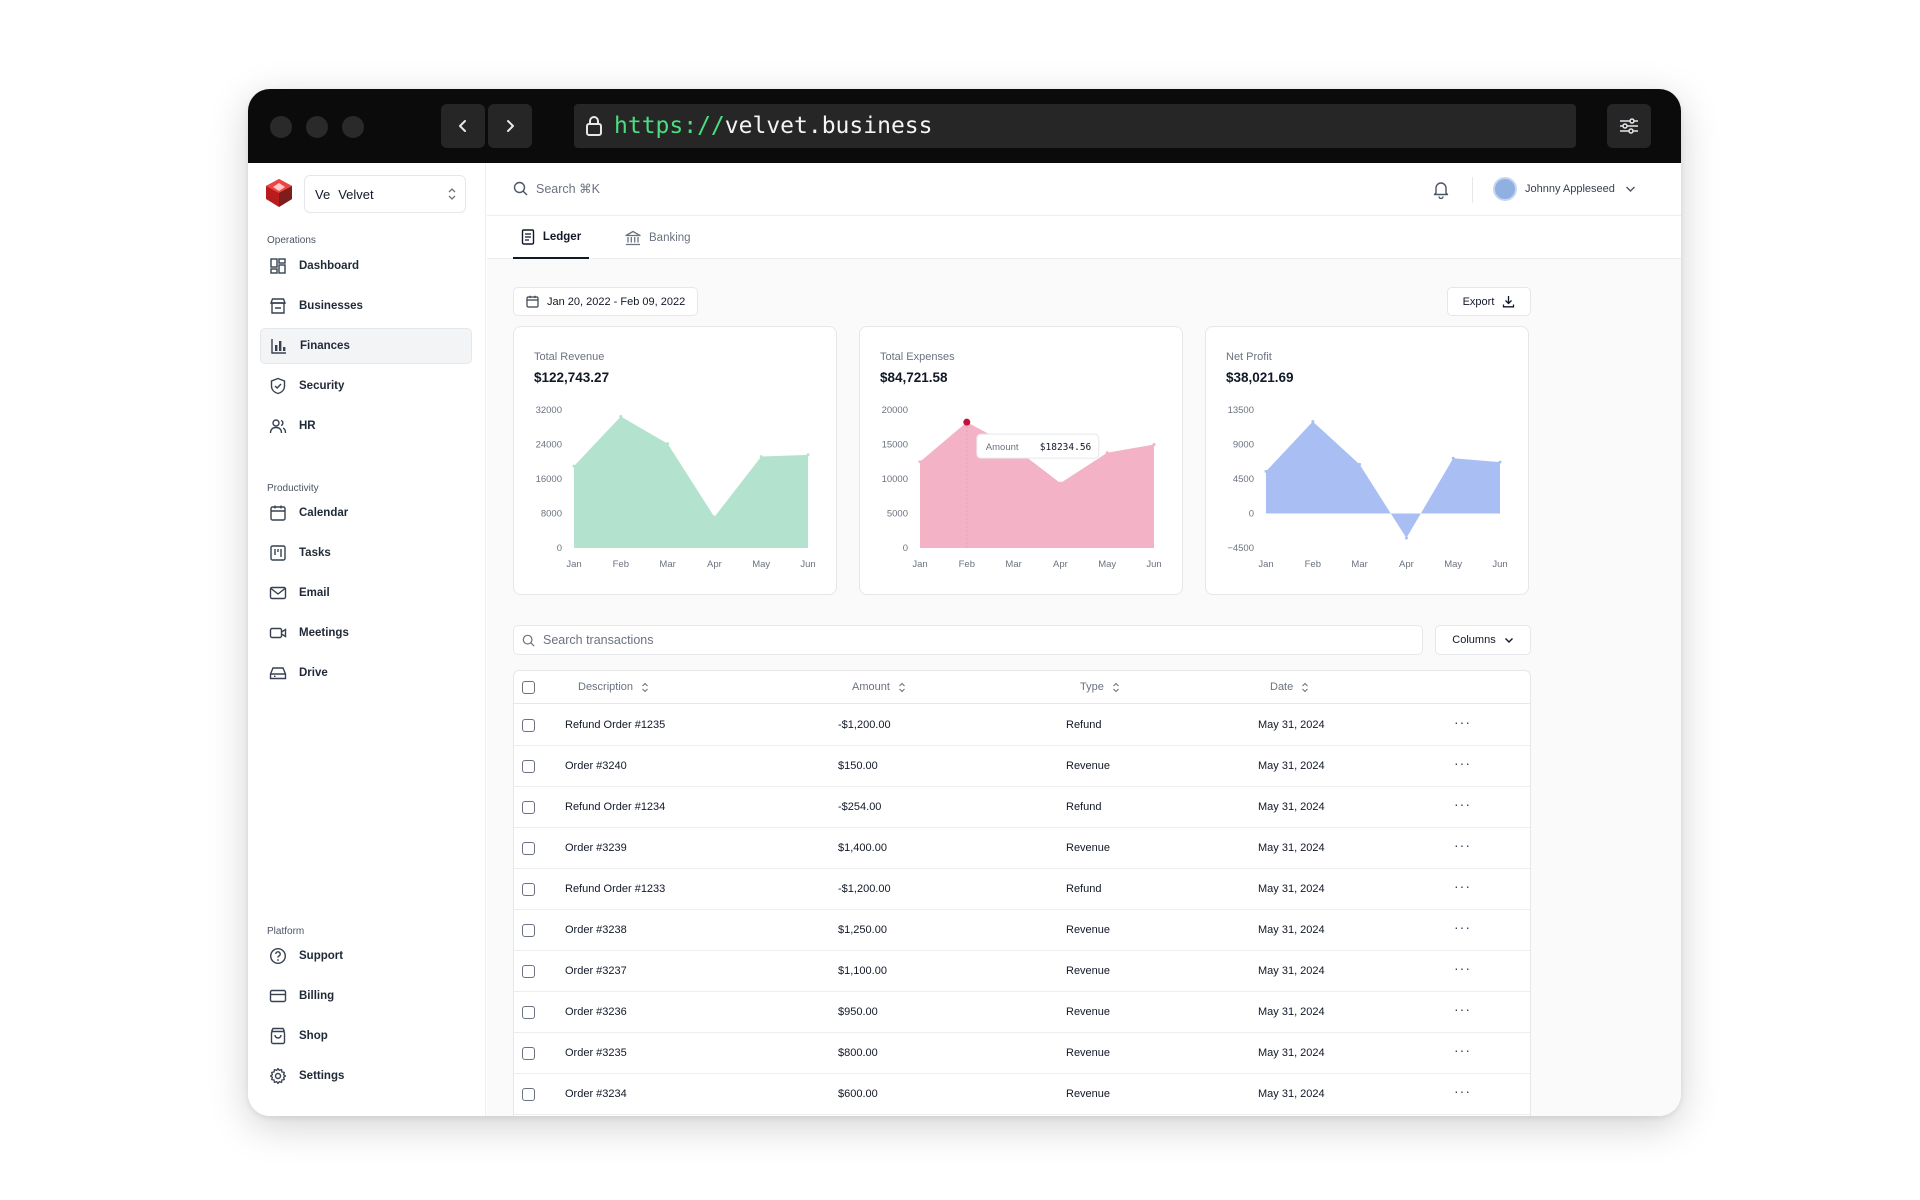 This screenshot has height=1200, width=1920. I want to click on sidebar-item-finances: Finances, so click(366, 346).